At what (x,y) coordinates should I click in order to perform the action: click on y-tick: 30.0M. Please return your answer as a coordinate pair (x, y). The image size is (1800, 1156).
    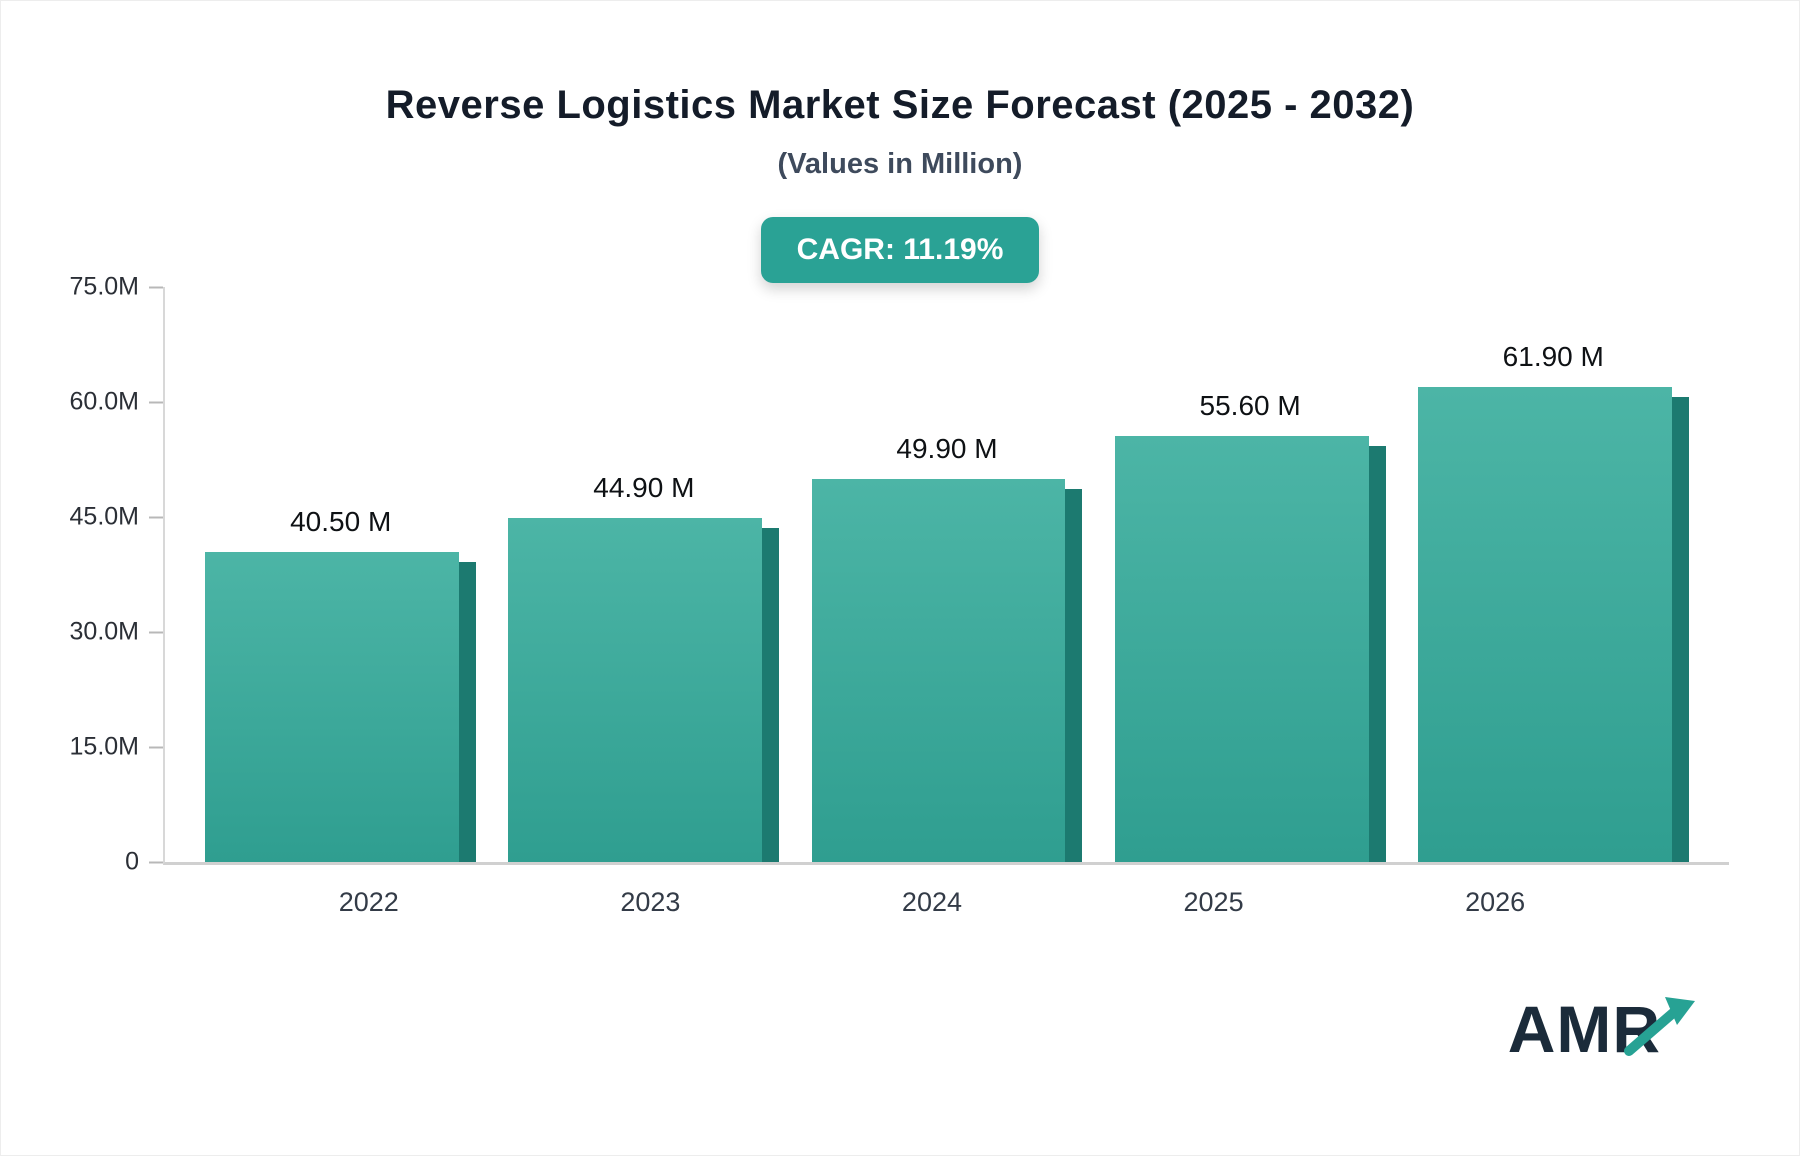
    Looking at the image, I should click on (116, 632).